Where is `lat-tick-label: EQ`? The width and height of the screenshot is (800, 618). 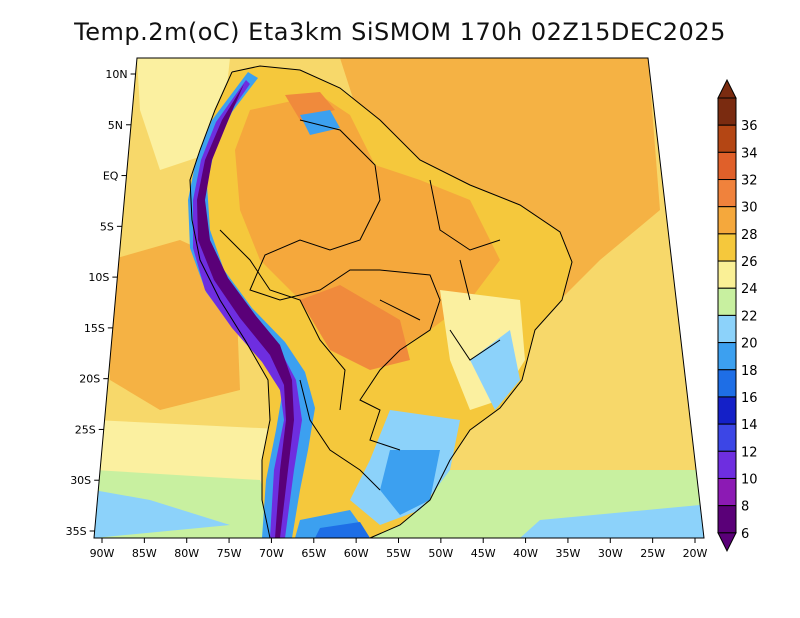
lat-tick-label: EQ is located at coordinates (111, 176).